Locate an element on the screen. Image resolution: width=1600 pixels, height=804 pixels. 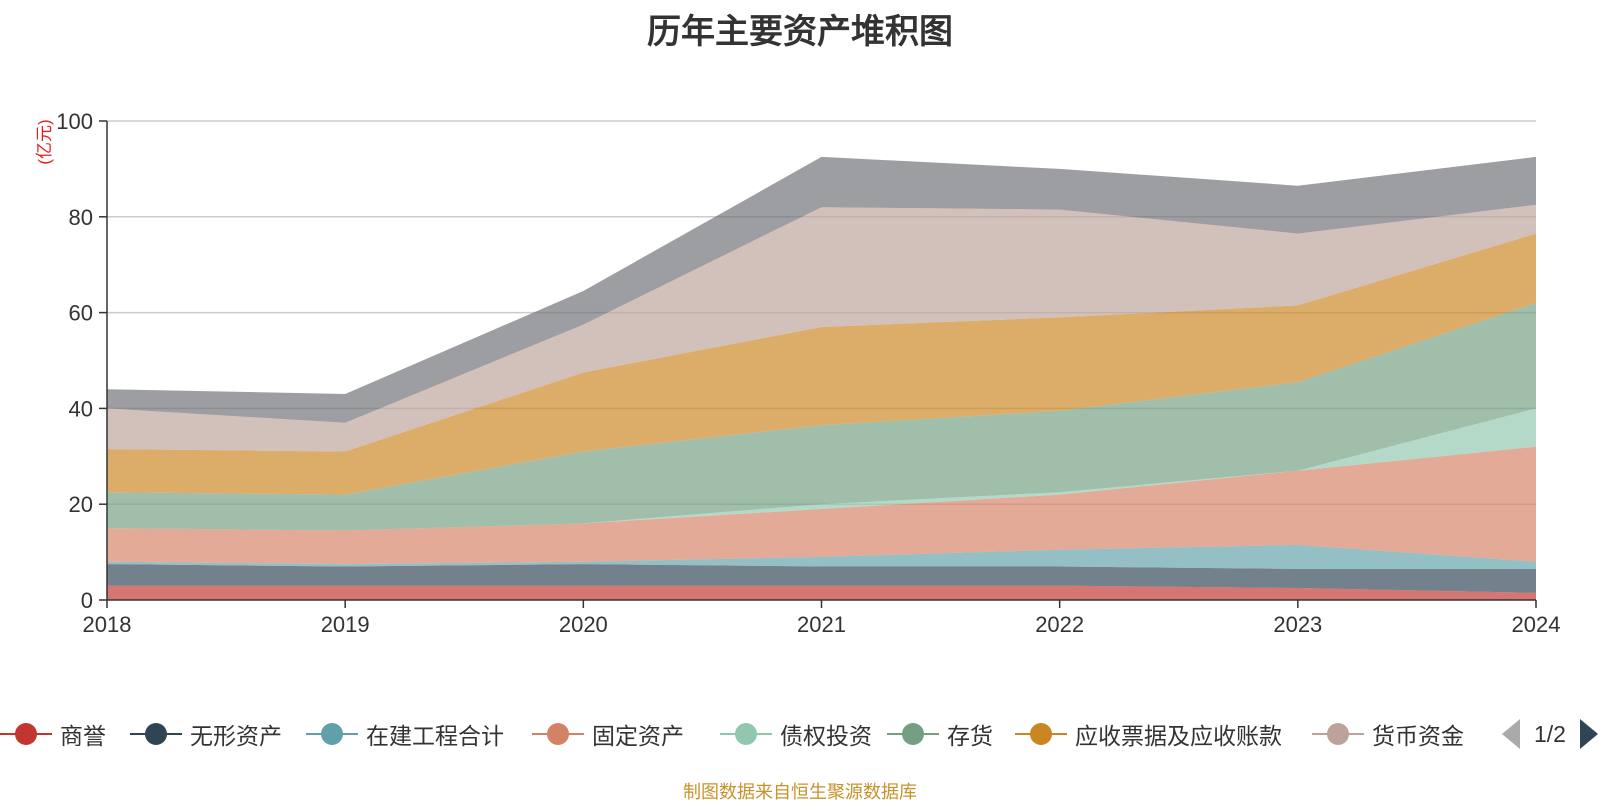
x-tick-label: 2024 is located at coordinates (1536, 624).